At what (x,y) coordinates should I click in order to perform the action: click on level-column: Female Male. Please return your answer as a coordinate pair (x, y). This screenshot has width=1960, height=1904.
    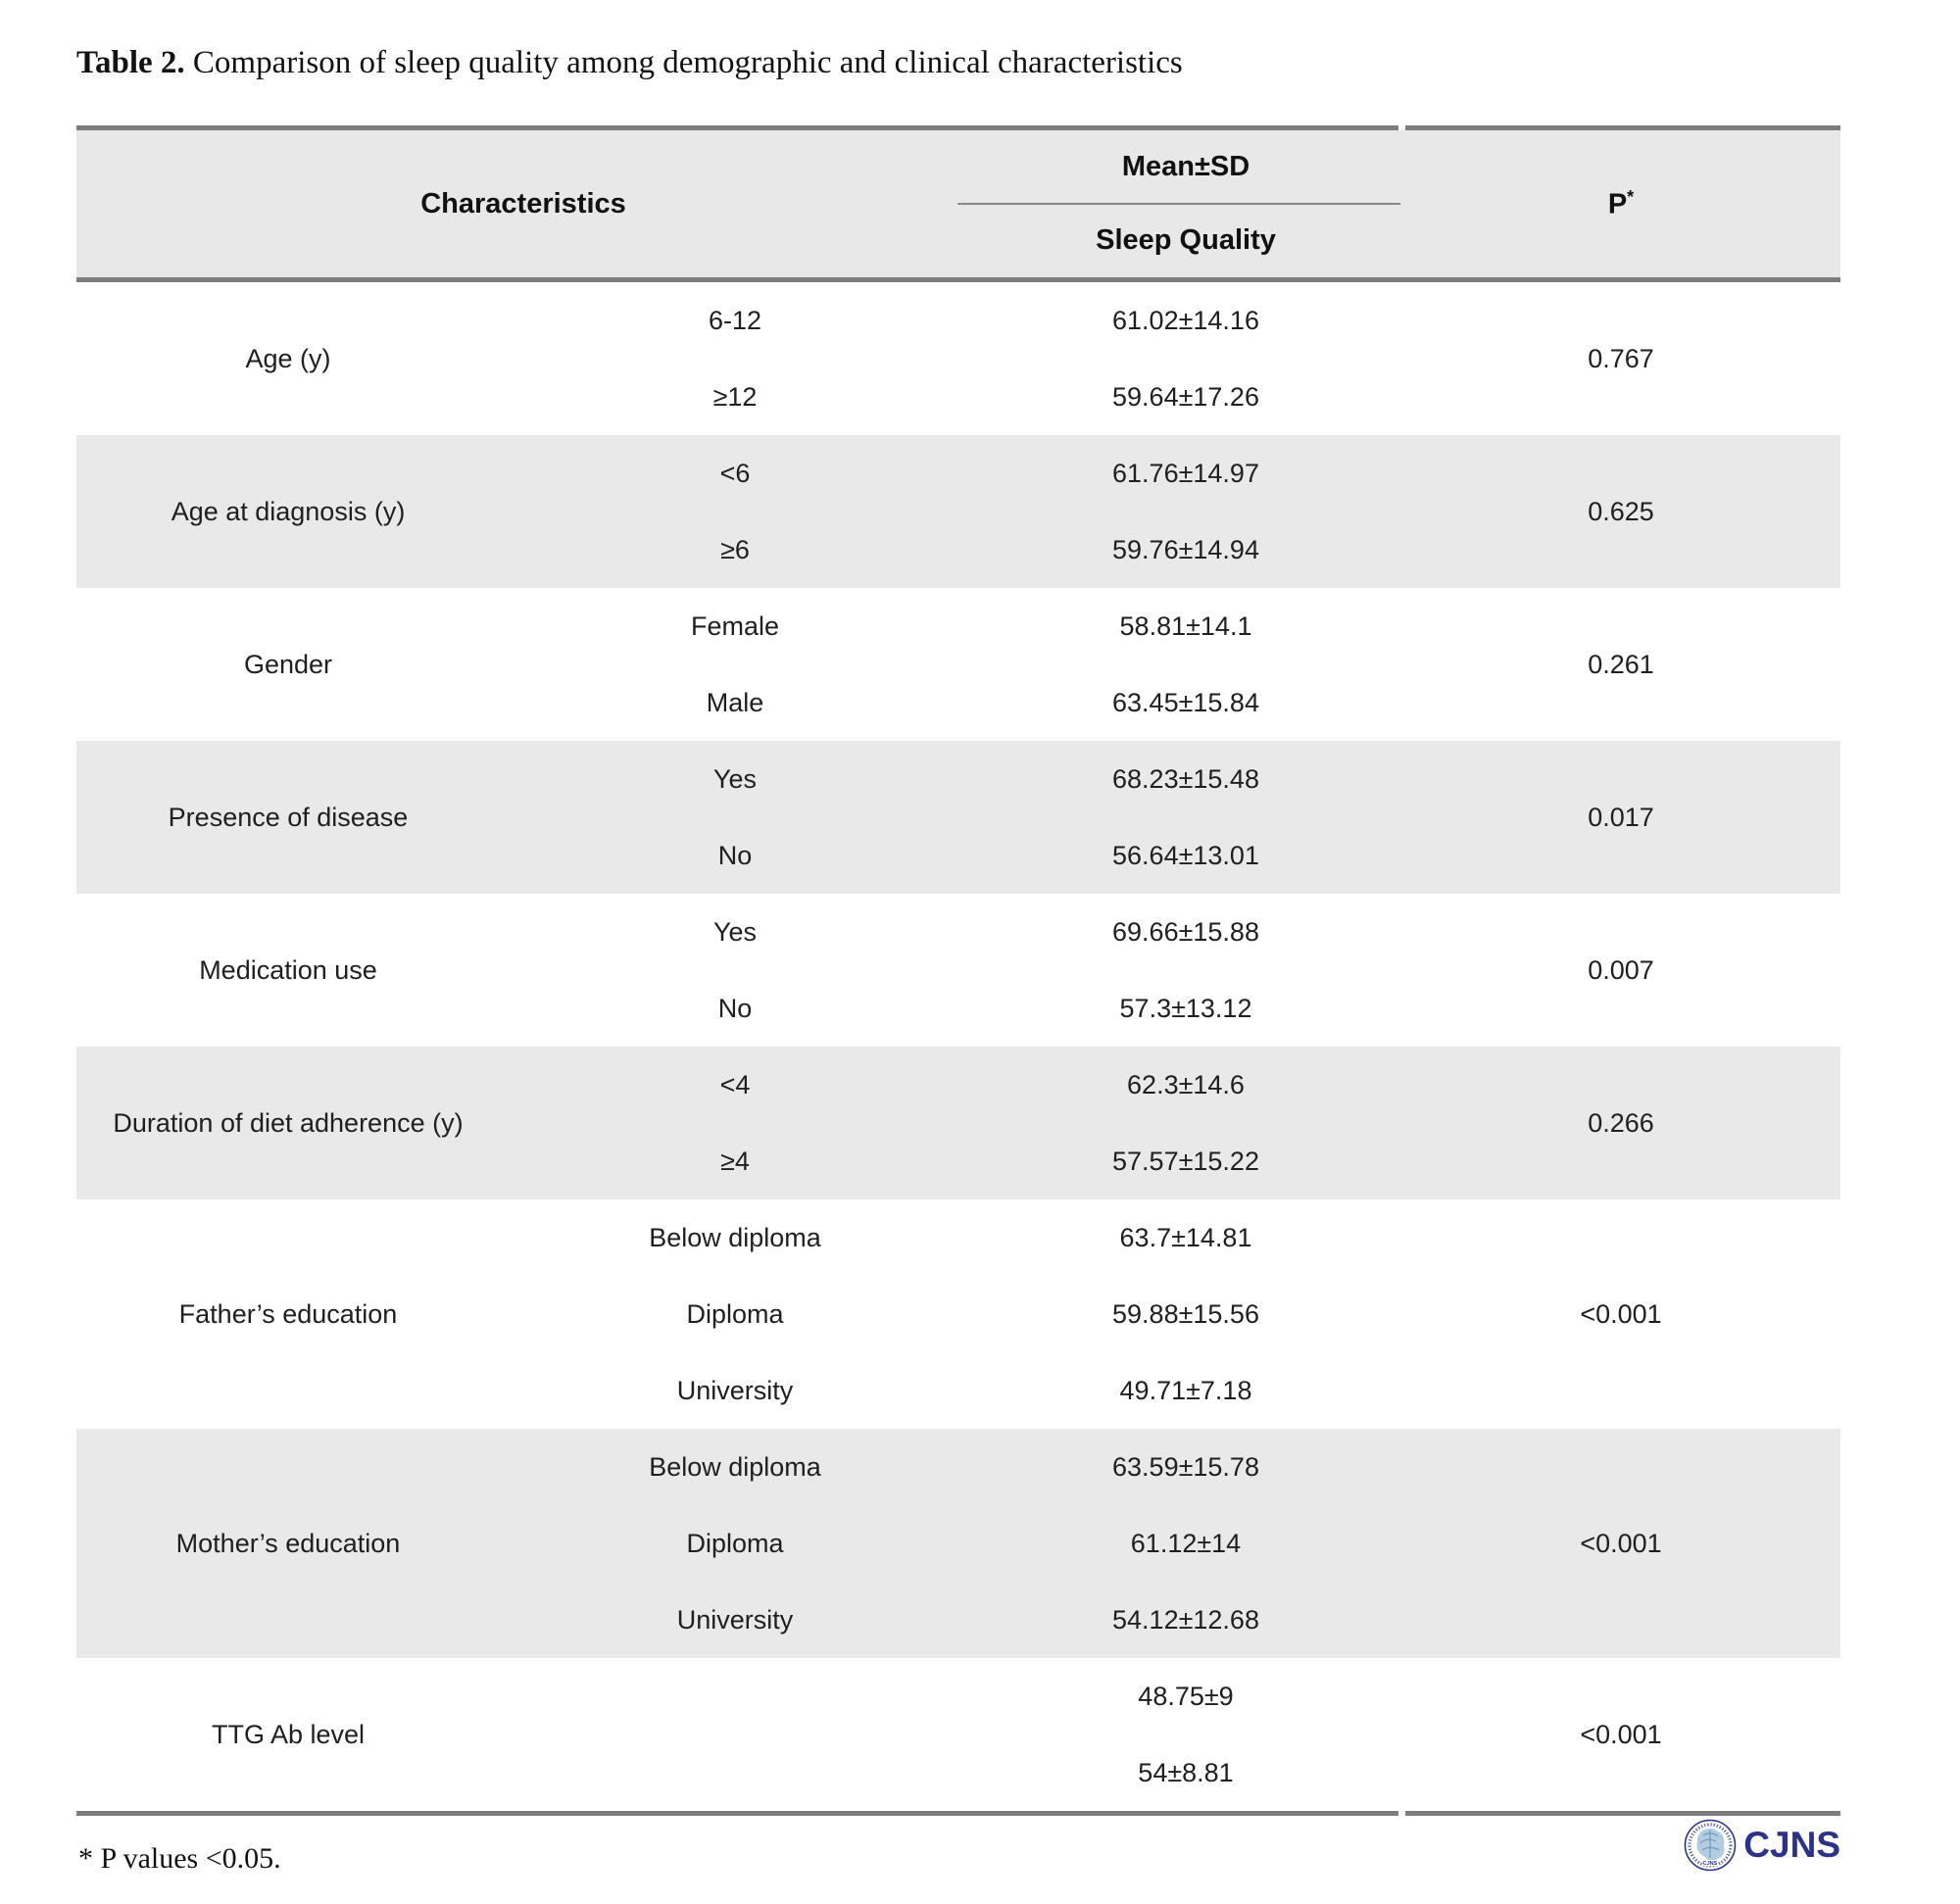
    Looking at the image, I should click on (735, 664).